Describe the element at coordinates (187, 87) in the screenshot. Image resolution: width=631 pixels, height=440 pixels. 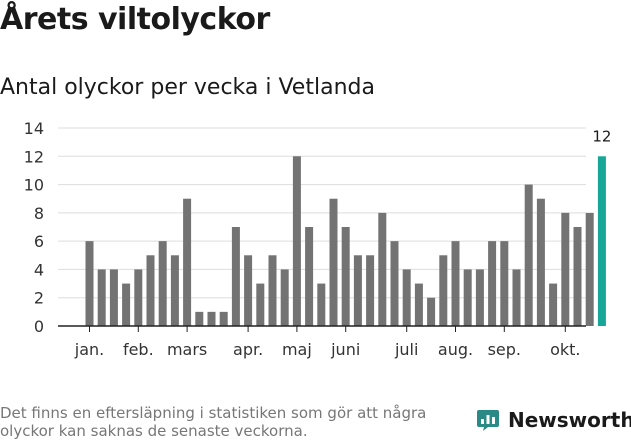
I see `chart-subtitle: Antal olyckor per vecka i Vetlanda` at that location.